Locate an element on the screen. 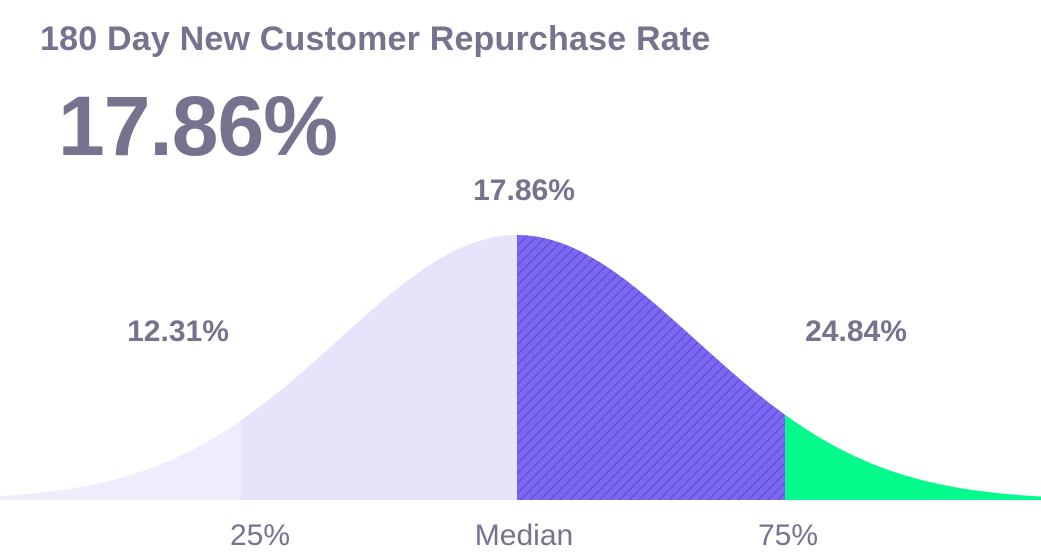 The image size is (1041, 560). segment-25-to-median is located at coordinates (379, 367).